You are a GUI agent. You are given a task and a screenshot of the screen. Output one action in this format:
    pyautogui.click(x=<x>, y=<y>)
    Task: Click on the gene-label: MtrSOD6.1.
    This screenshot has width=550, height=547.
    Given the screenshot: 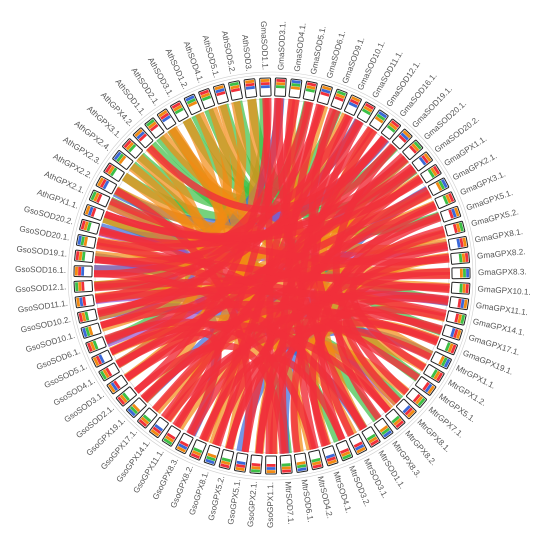 What is the action you would take?
    pyautogui.click(x=308, y=501)
    